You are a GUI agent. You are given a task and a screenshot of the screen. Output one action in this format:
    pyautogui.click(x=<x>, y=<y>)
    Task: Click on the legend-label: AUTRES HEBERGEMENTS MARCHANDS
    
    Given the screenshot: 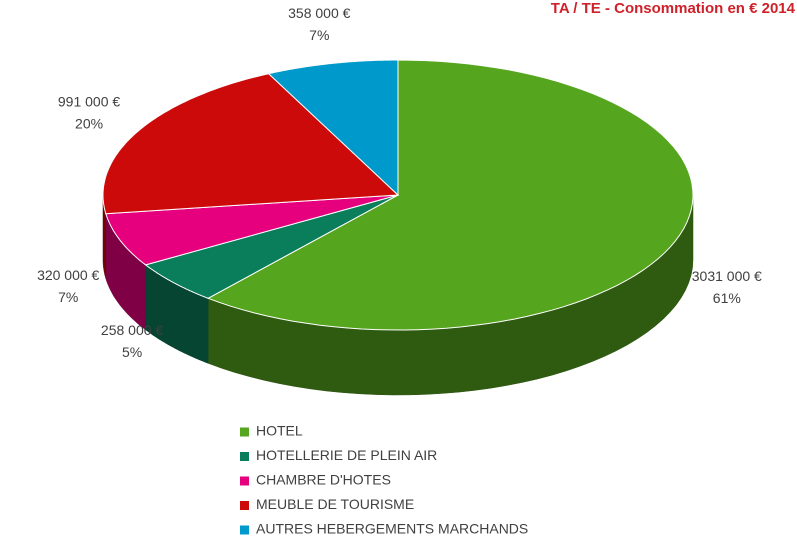 What is the action you would take?
    pyautogui.click(x=392, y=529)
    